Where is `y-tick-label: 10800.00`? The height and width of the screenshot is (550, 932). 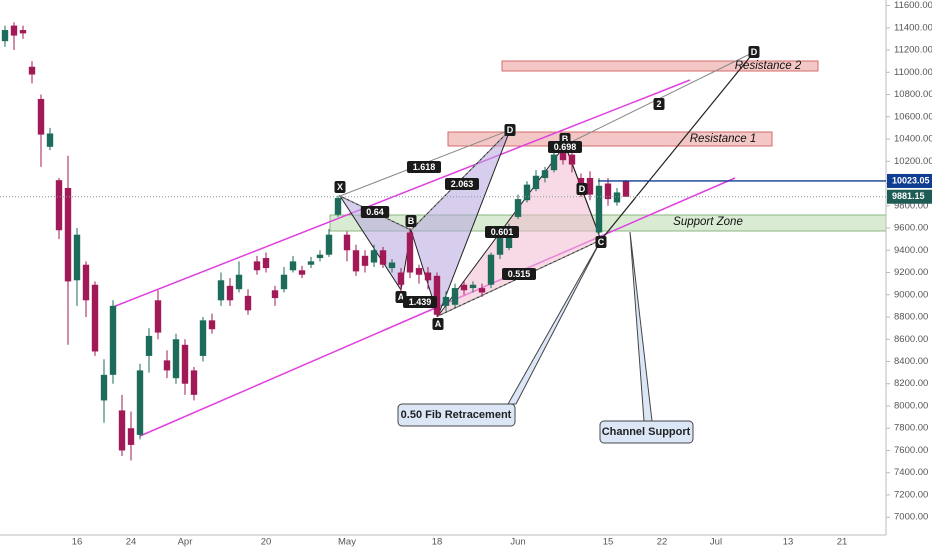 y-tick-label: 10800.00 is located at coordinates (913, 94).